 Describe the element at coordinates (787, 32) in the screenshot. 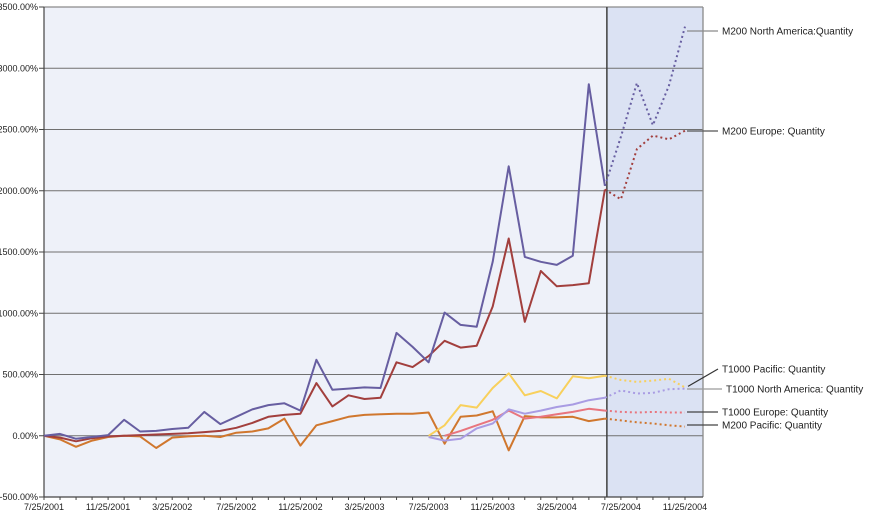

I see `legend-label: M200 North America:Quantity` at that location.